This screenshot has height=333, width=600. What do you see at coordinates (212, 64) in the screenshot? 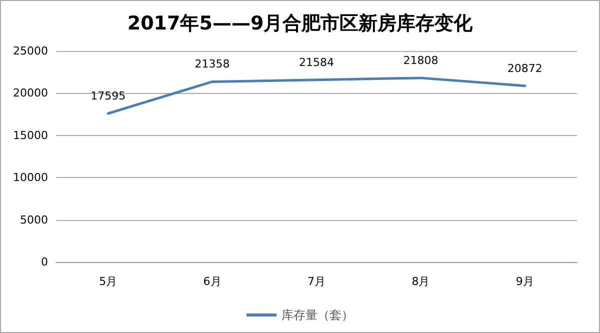
I see `data-label: 21358` at bounding box center [212, 64].